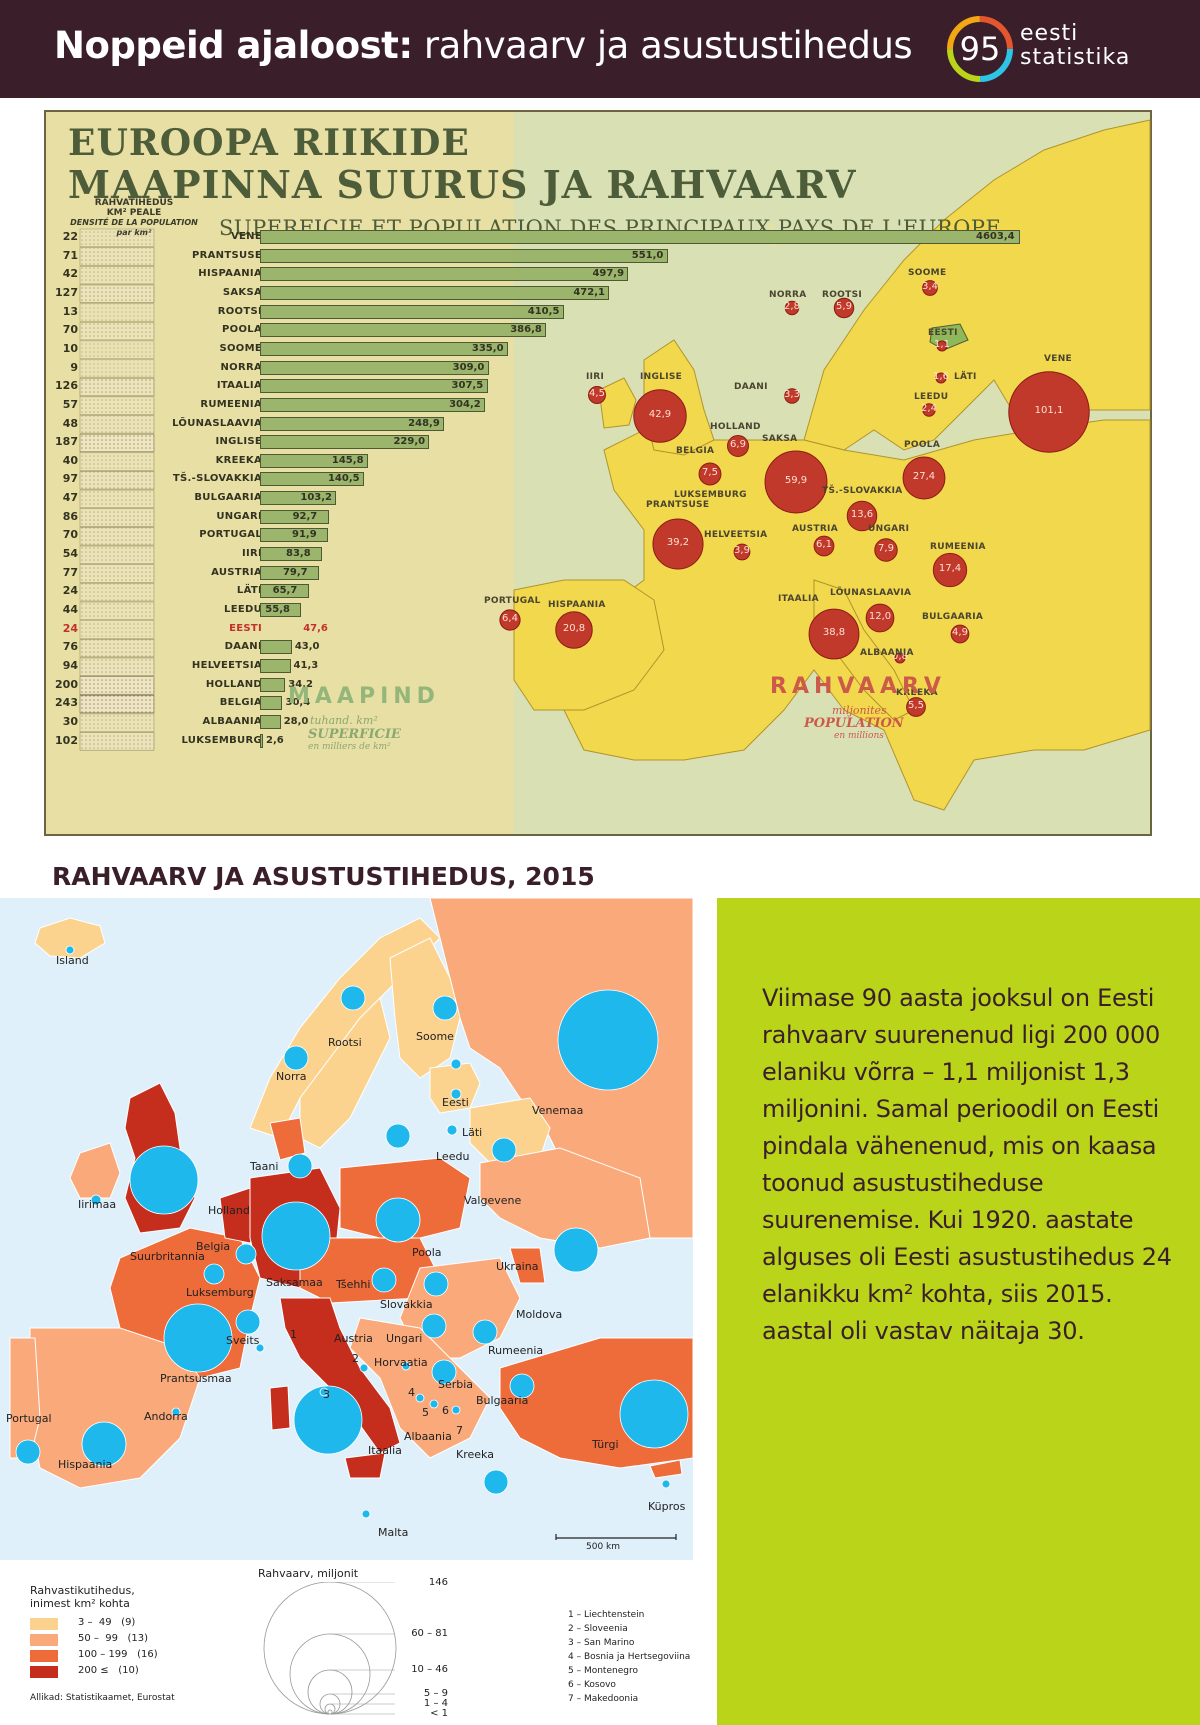  What do you see at coordinates (70, 255) in the screenshot?
I see `poster-density-value: 71` at bounding box center [70, 255].